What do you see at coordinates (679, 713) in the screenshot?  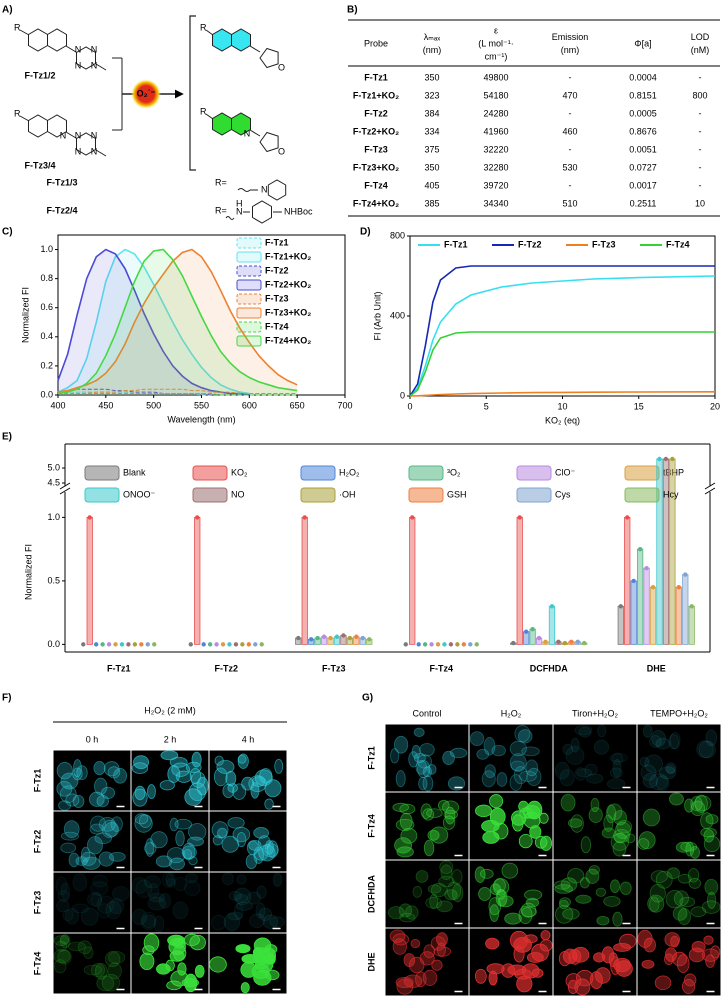 I see `column-label: TEMPO+H₂O₂` at bounding box center [679, 713].